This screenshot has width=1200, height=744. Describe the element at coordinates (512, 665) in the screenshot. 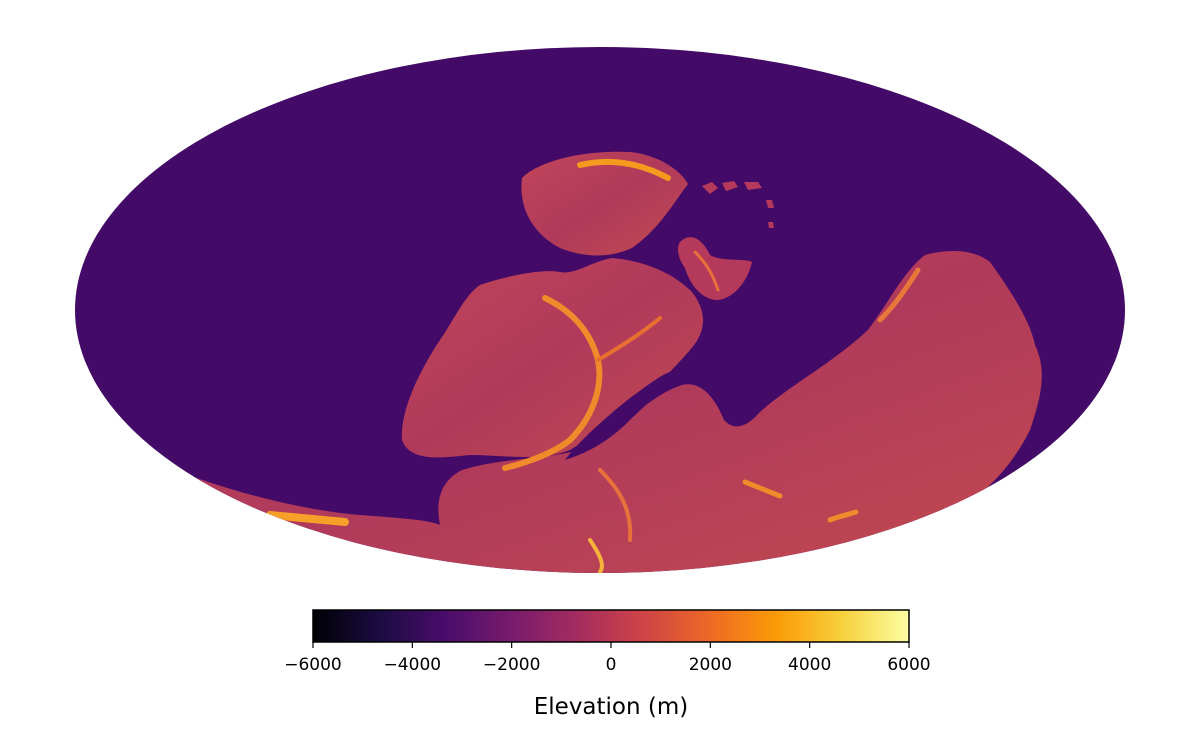

I see `colorbar-tick-label: −2000` at that location.